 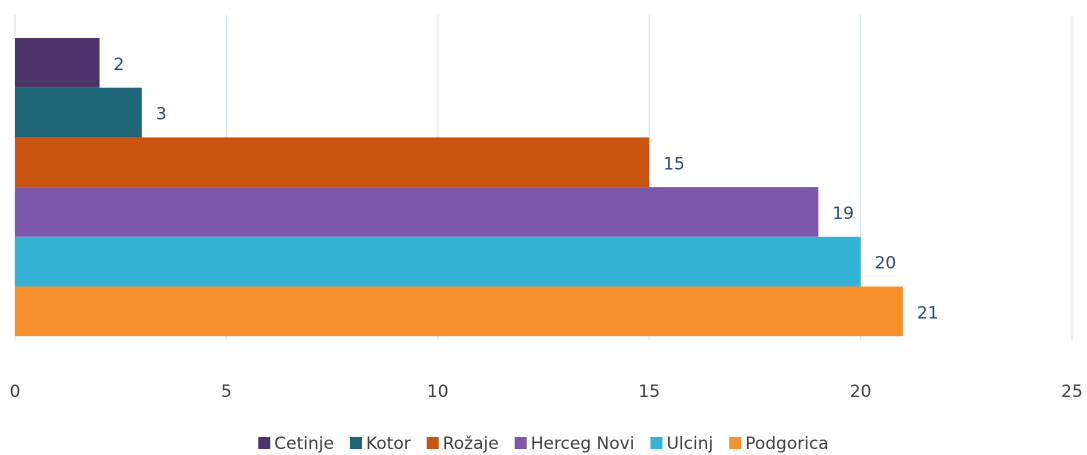 What do you see at coordinates (928, 313) in the screenshot?
I see `value-label: 21` at bounding box center [928, 313].